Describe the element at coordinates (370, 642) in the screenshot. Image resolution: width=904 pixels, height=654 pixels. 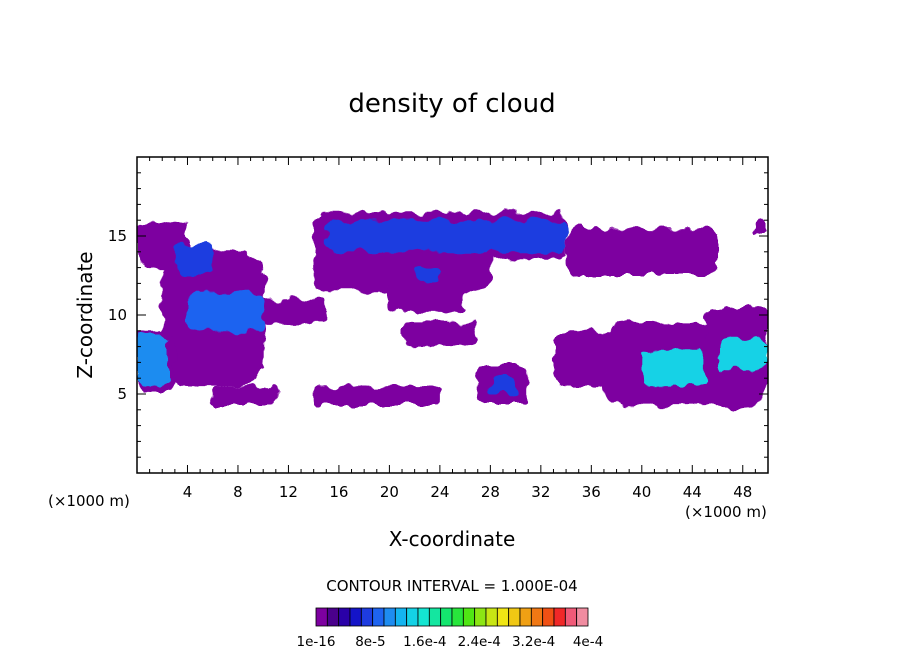
I see `colorbar-tick-label: 8e-5` at that location.